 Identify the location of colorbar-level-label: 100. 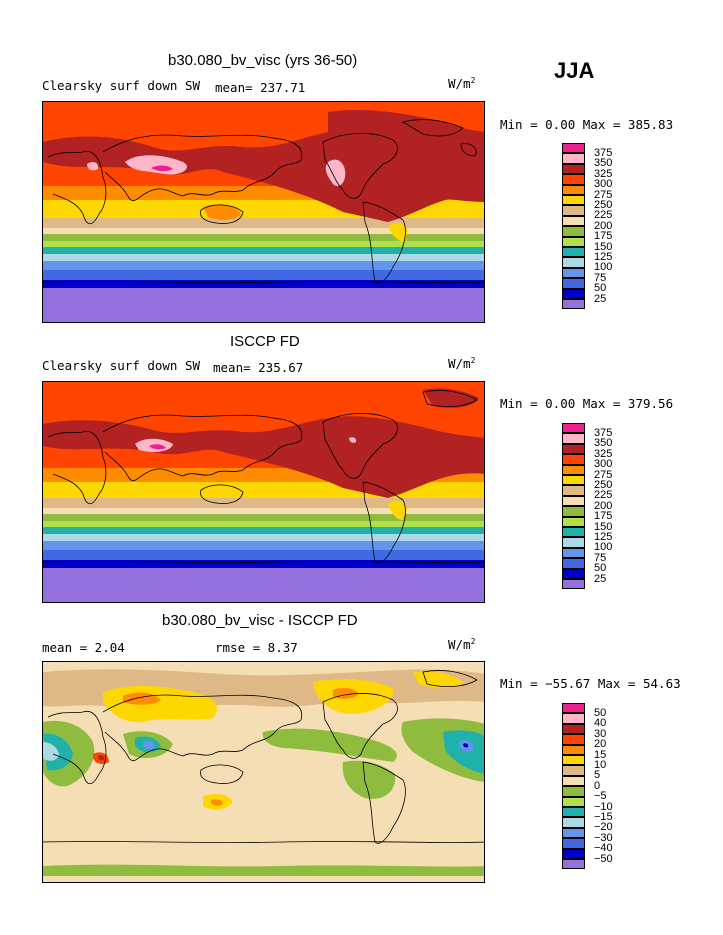
(603, 267).